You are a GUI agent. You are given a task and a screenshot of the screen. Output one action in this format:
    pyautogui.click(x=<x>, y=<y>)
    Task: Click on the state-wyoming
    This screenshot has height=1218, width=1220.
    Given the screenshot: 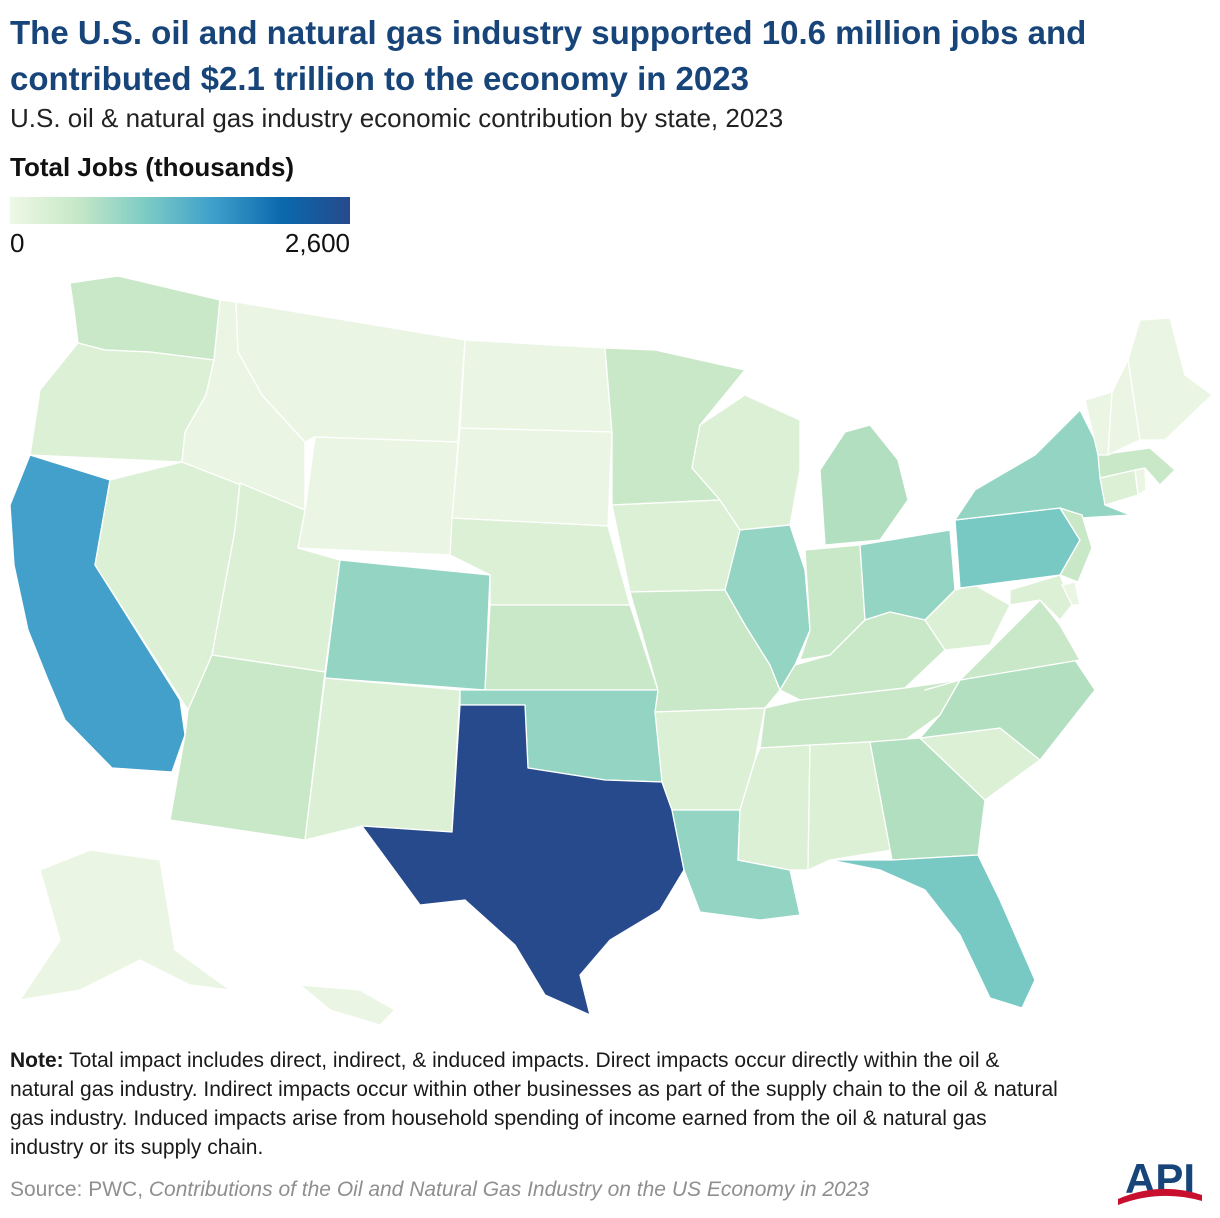 What is the action you would take?
    pyautogui.click(x=378, y=496)
    